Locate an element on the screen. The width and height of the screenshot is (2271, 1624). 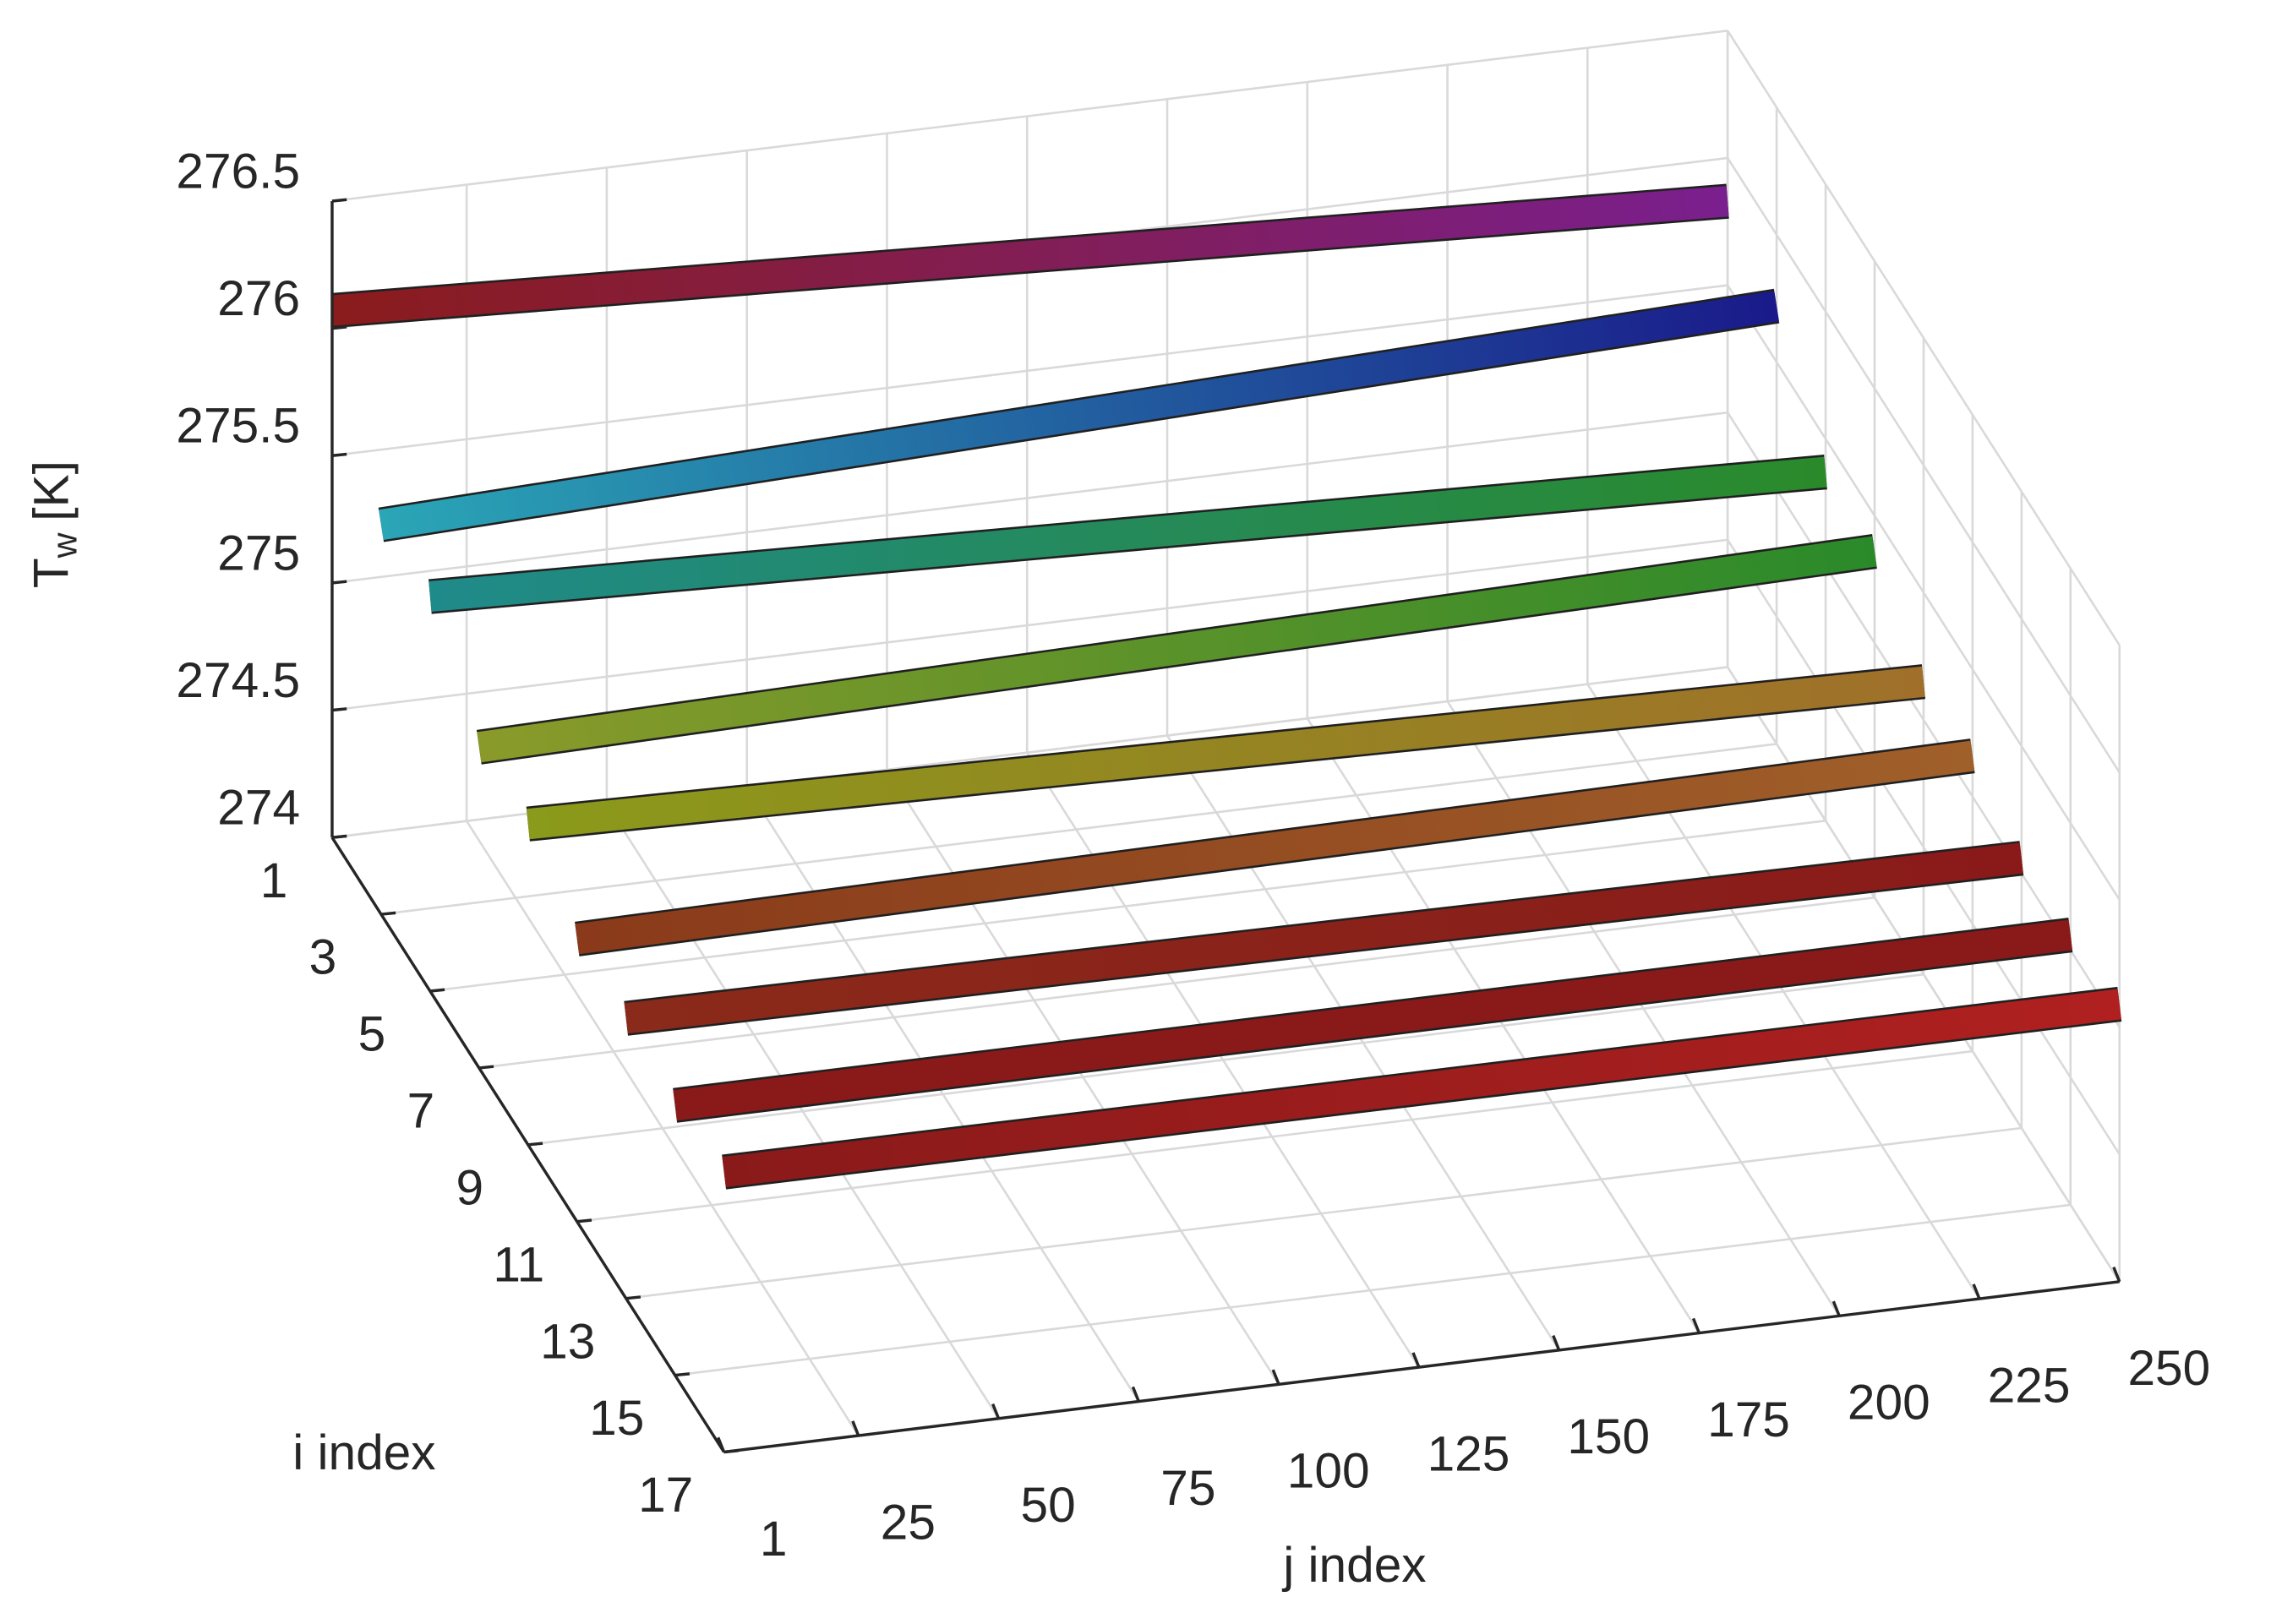
j-tick-label: 1 is located at coordinates (774, 1539).